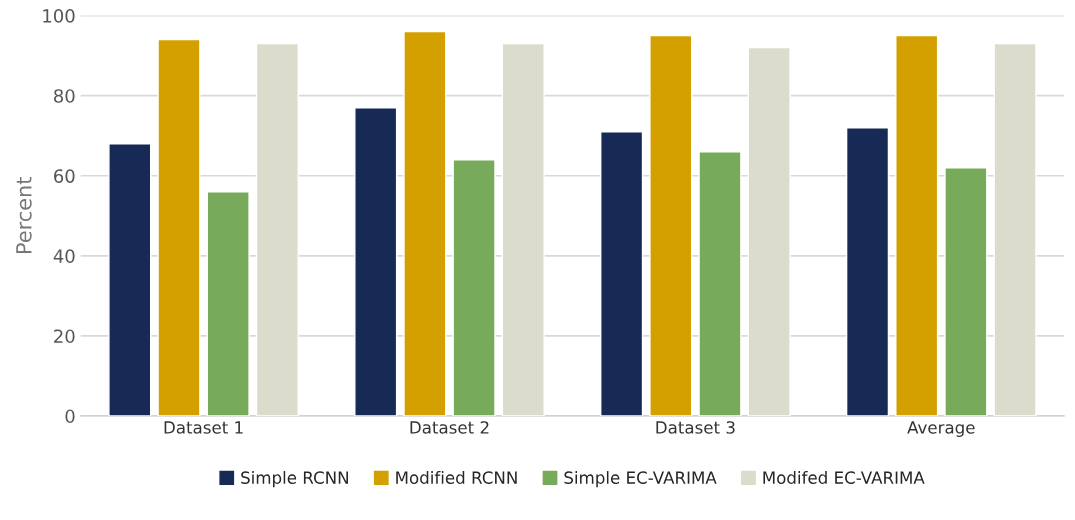 This screenshot has width=1075, height=520. I want to click on y-axis-title: Percent, so click(24, 215).